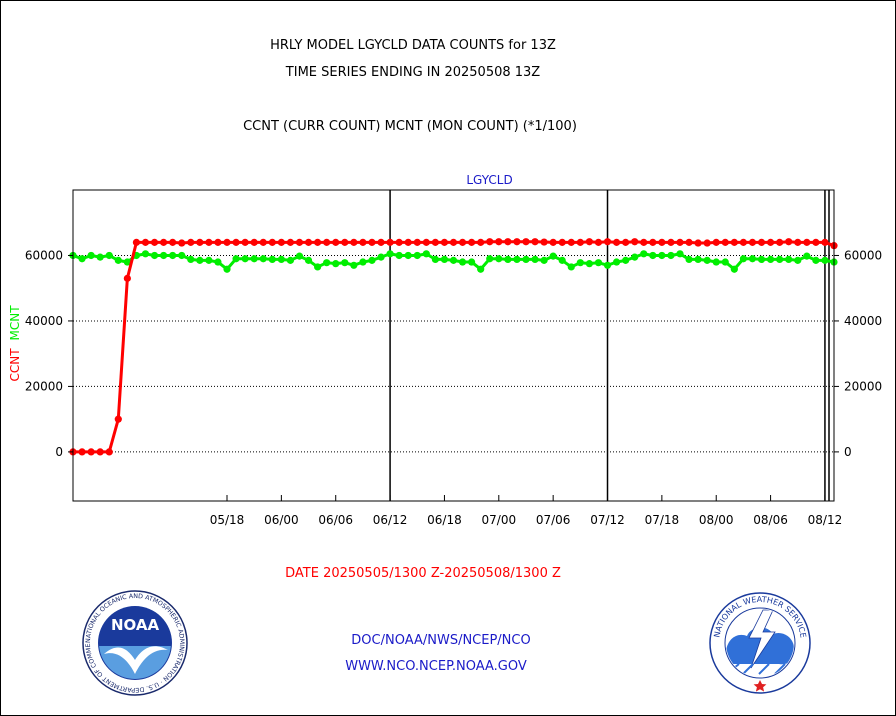  I want to click on y-axis-label-ccnt: CCNT, so click(15, 365).